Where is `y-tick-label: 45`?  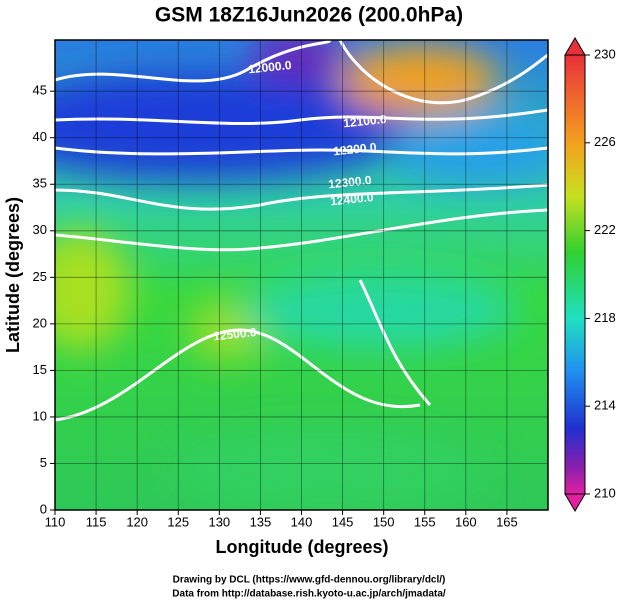 y-tick-label: 45 is located at coordinates (40, 90).